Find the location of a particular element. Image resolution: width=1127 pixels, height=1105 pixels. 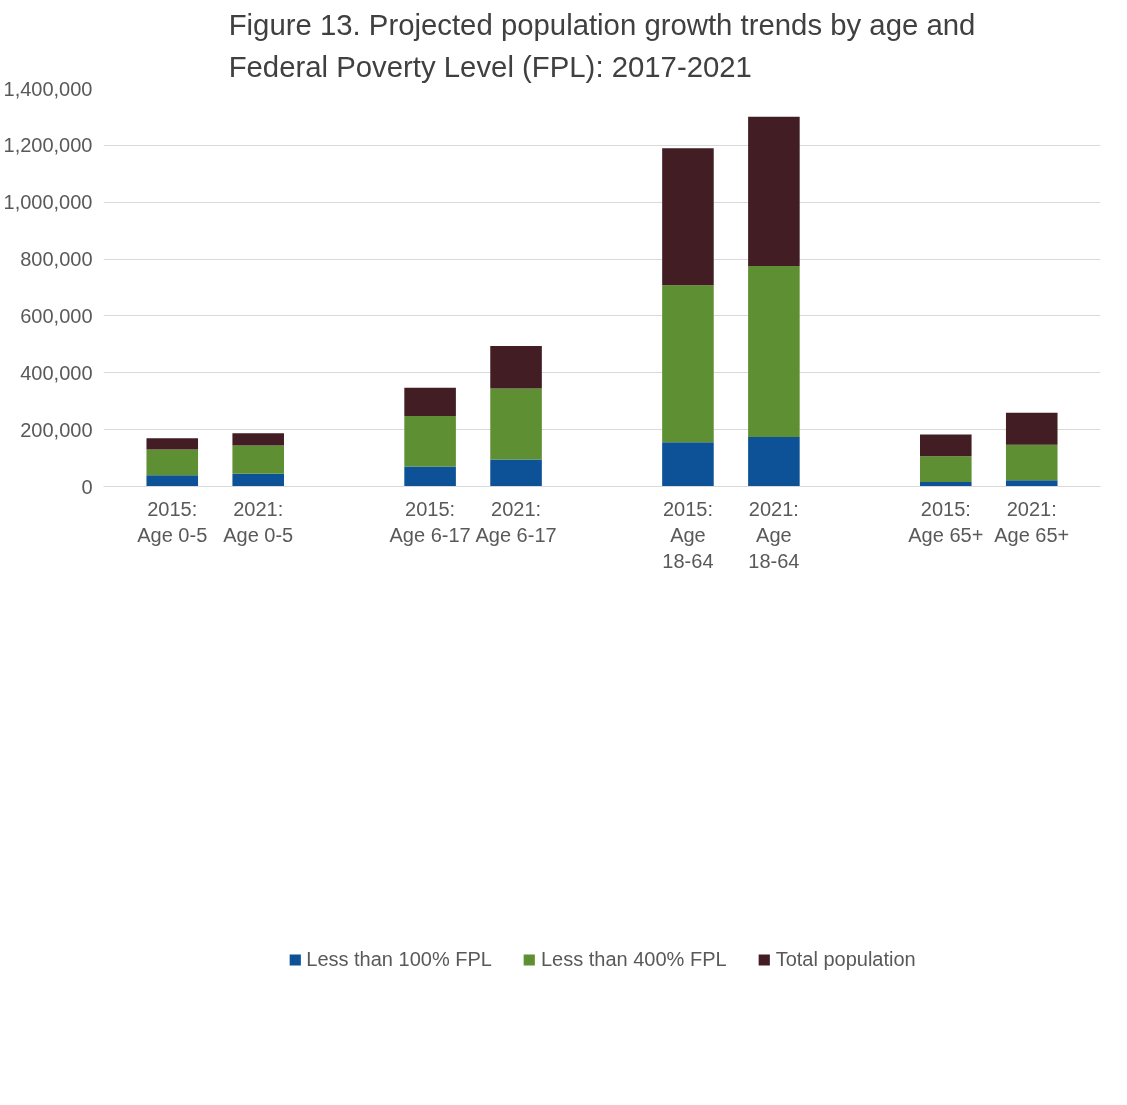

y-tick-label: 400,000 is located at coordinates (56, 372).